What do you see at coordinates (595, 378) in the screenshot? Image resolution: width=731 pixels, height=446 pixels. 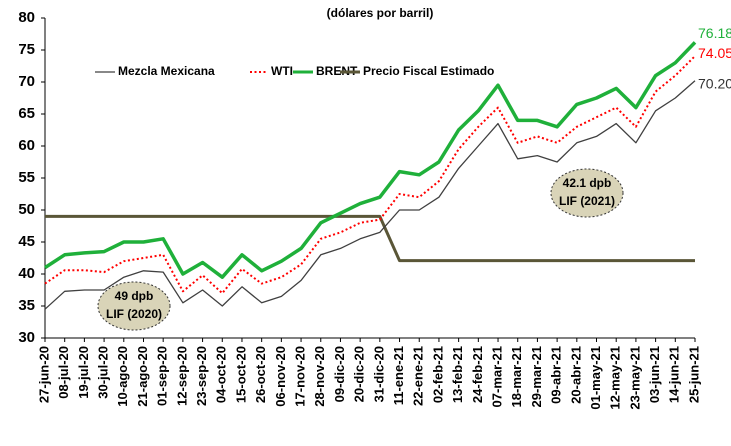 I see `x-tick-label: 01-may-21` at bounding box center [595, 378].